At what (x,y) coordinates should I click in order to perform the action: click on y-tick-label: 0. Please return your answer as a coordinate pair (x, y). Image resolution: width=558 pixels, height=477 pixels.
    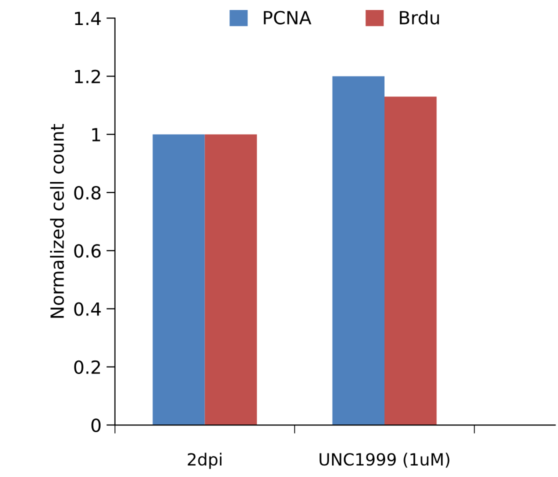
    Looking at the image, I should click on (96, 425).